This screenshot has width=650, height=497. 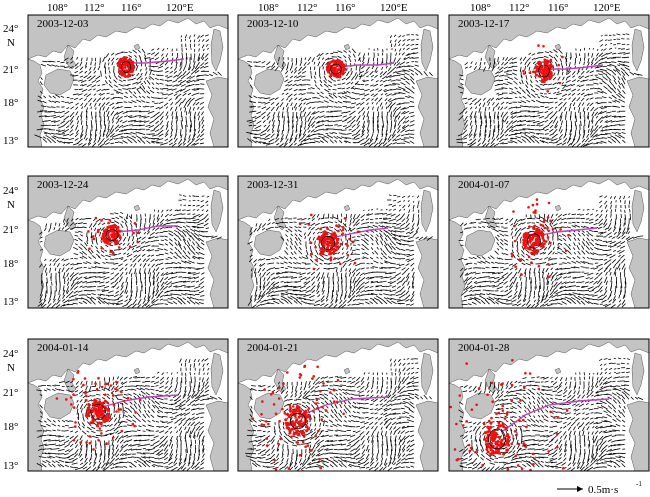 What do you see at coordinates (112, 235) in the screenshot?
I see `eddy-core-swirl` at bounding box center [112, 235].